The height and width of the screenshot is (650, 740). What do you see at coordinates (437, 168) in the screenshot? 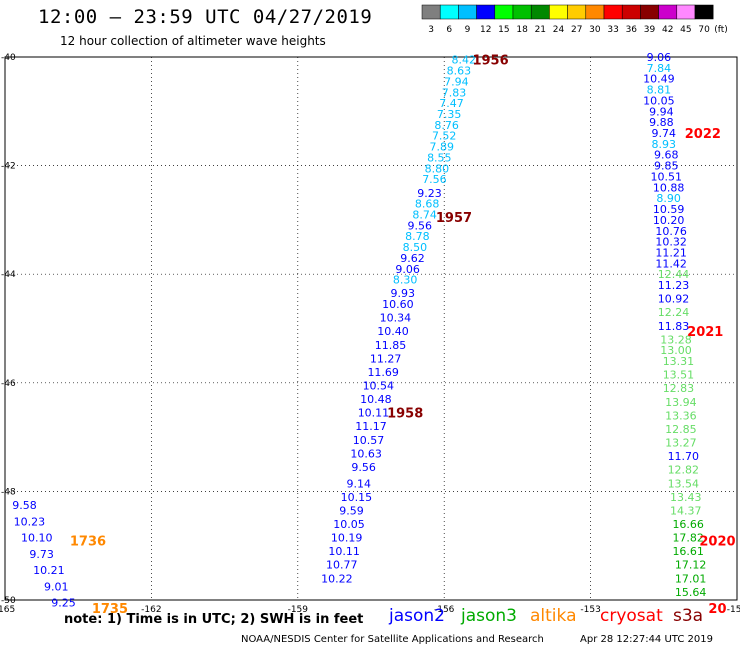
I see `data-point-s3a: 8.80` at bounding box center [437, 168].